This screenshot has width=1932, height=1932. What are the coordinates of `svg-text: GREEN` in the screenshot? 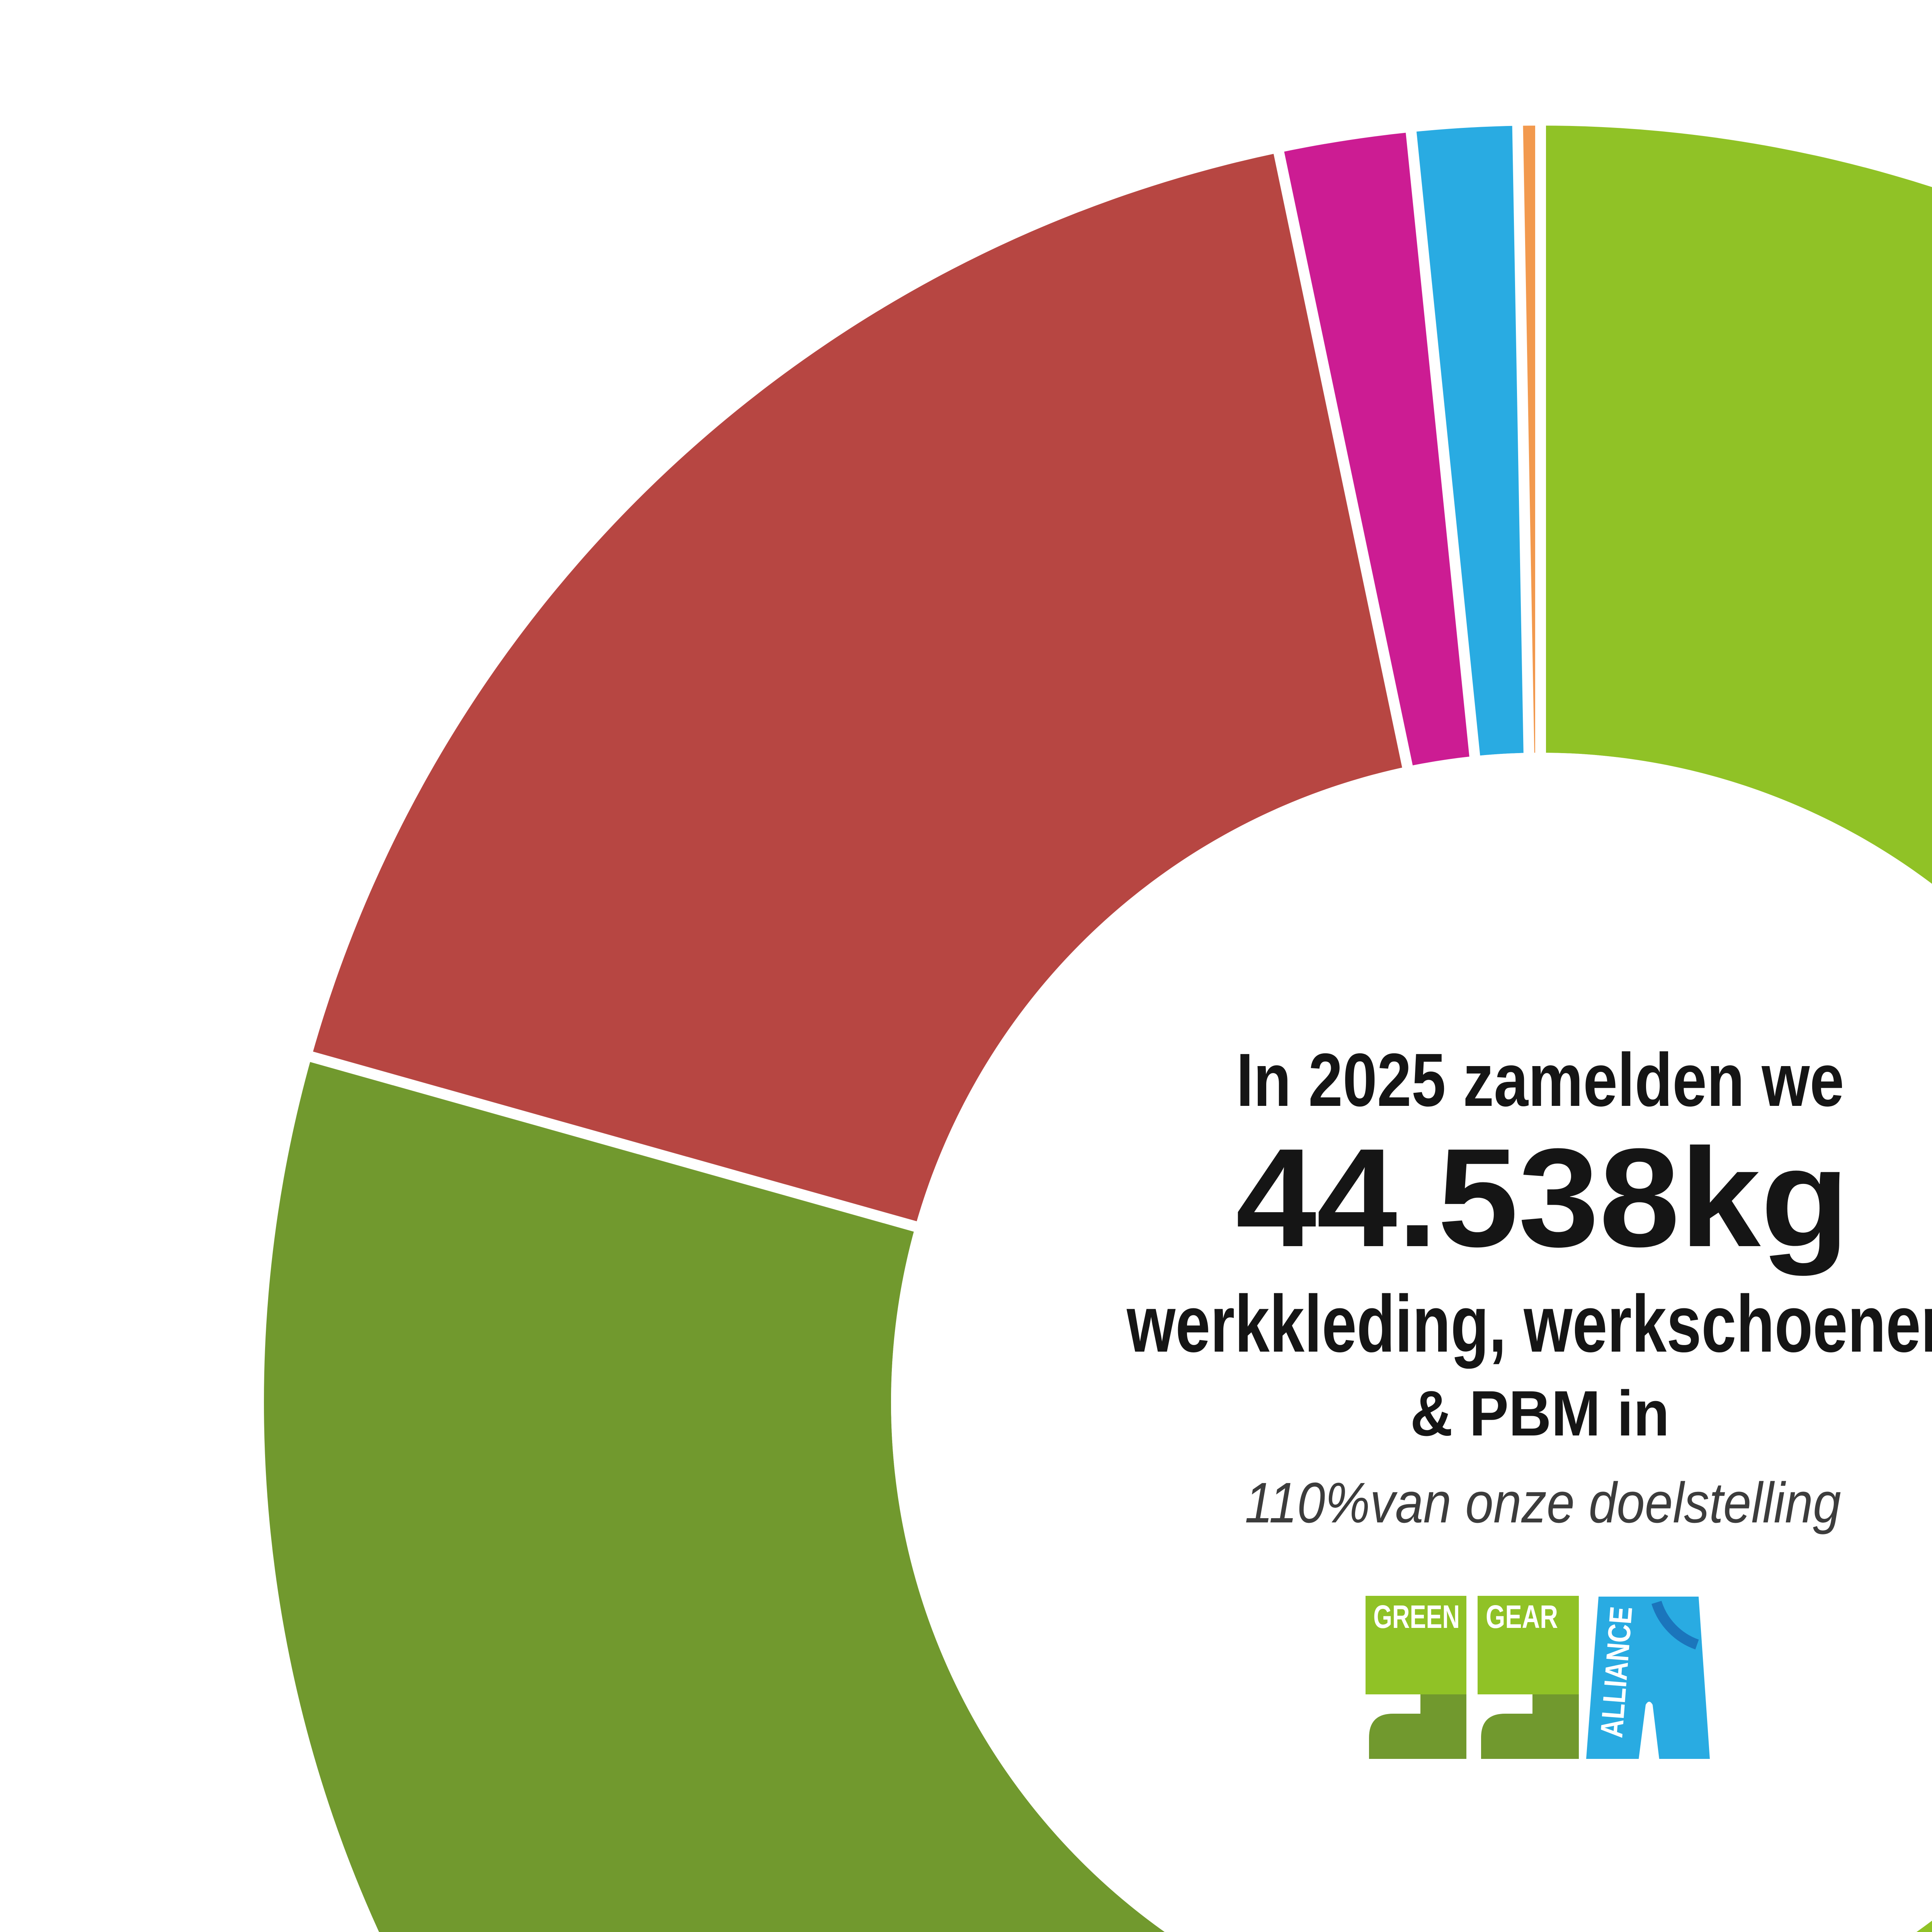 It's located at (1417, 1617).